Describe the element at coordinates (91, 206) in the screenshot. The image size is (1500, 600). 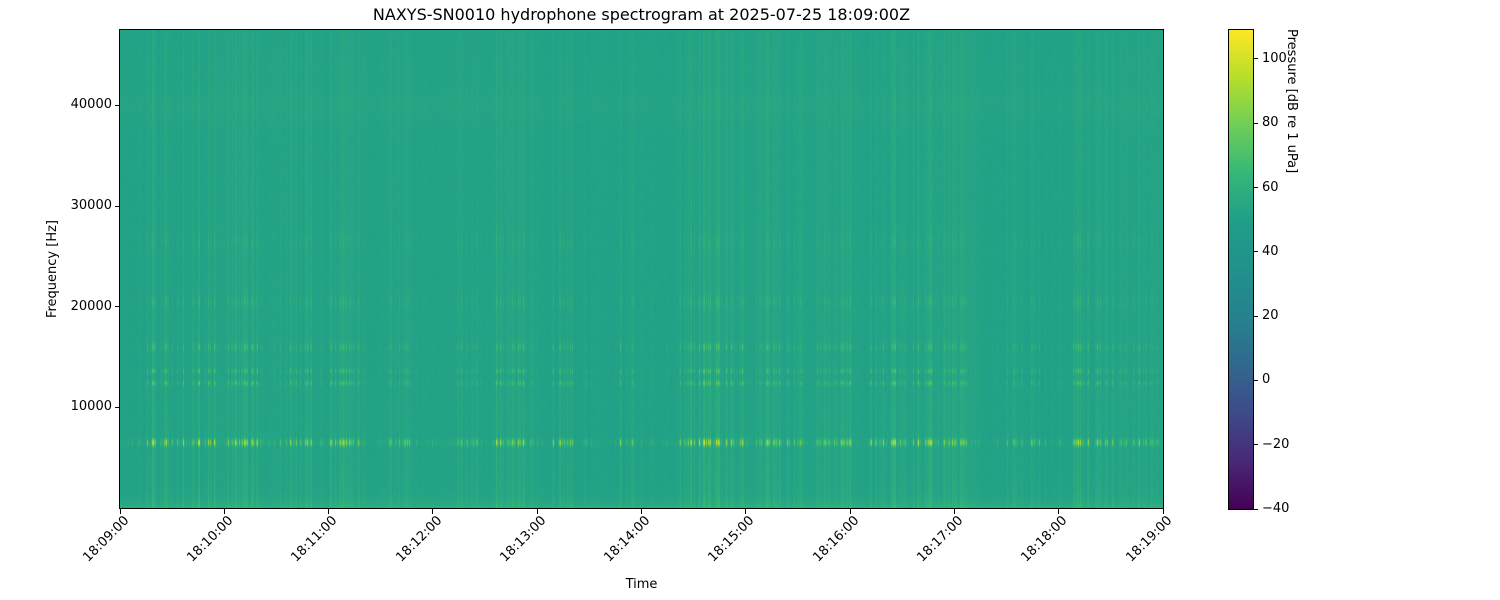
I see `y-tick-label: 30000` at that location.